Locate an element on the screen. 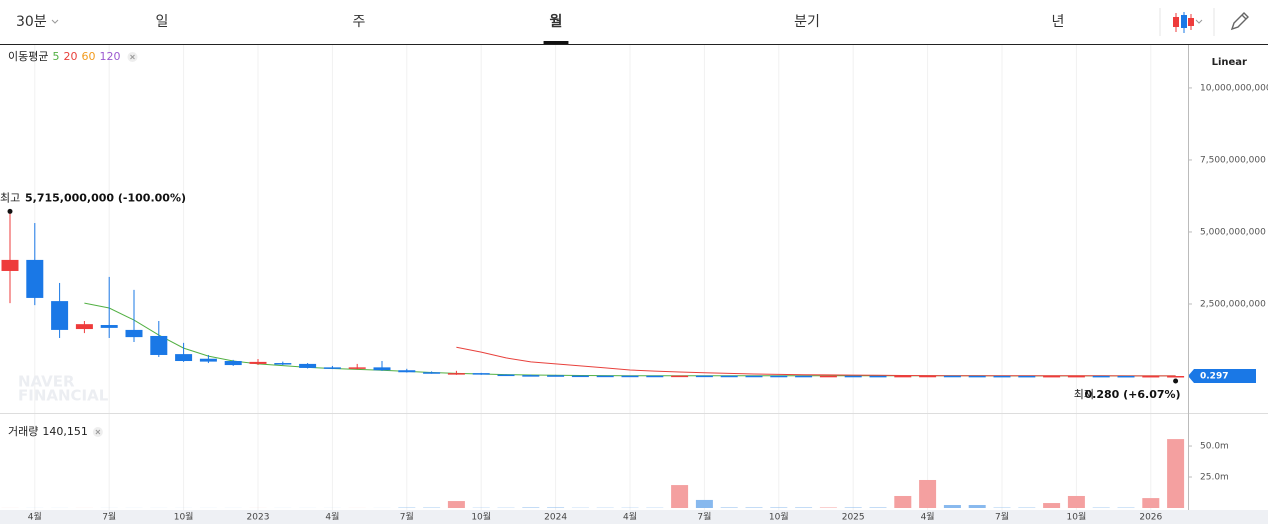 Image resolution: width=1268 pixels, height=524 pixels. tab: 일 is located at coordinates (162, 22).